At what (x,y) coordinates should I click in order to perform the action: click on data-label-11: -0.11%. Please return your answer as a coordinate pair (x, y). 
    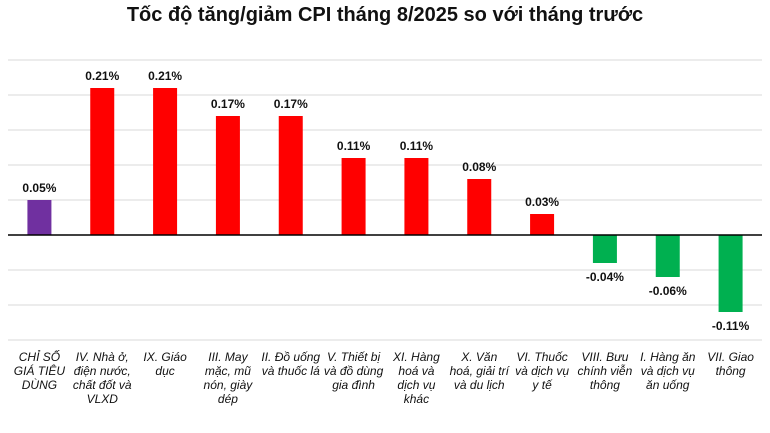
    Looking at the image, I should click on (731, 326).